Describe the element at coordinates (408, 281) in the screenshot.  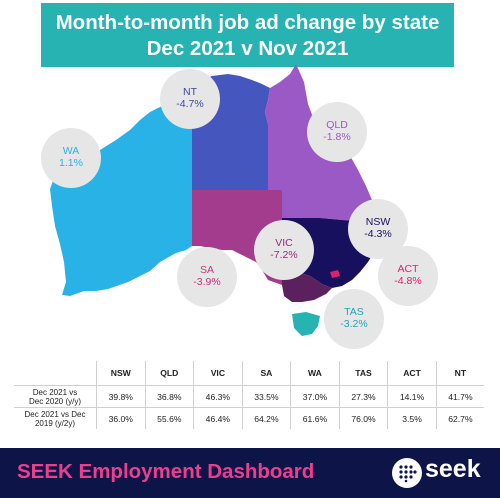
I see `act-value: -4.8%` at that location.